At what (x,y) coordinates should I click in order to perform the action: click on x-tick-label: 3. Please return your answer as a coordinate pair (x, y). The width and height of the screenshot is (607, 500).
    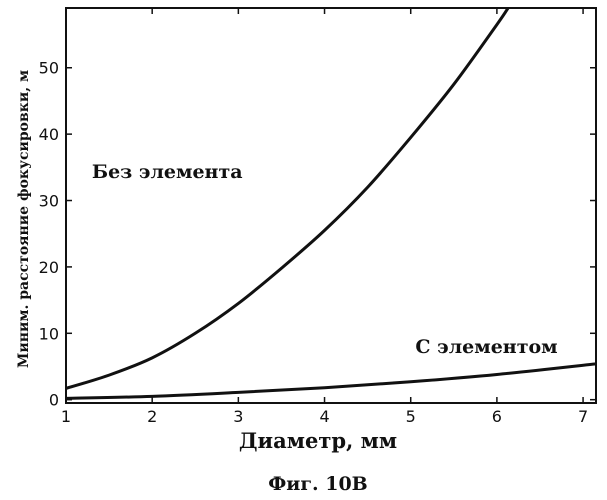
    Looking at the image, I should click on (238, 416).